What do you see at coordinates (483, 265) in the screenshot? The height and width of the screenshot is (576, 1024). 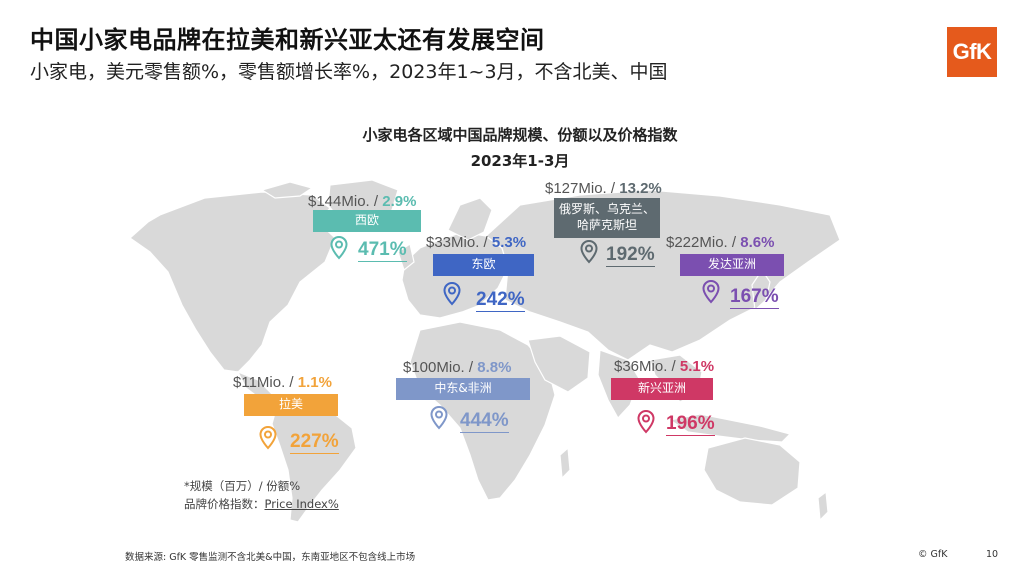 I see `region-label-eastern-europe: 东欧` at bounding box center [483, 265].